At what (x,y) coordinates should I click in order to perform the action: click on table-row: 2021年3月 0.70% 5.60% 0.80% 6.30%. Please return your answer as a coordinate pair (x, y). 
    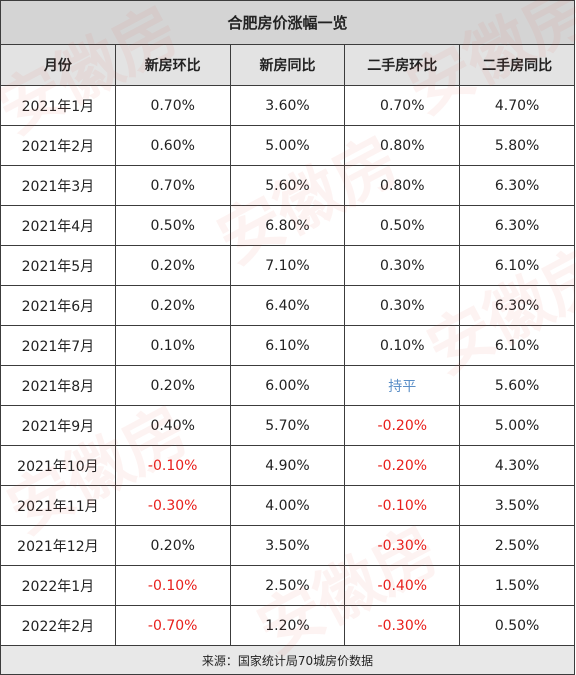
    Looking at the image, I should click on (287, 185).